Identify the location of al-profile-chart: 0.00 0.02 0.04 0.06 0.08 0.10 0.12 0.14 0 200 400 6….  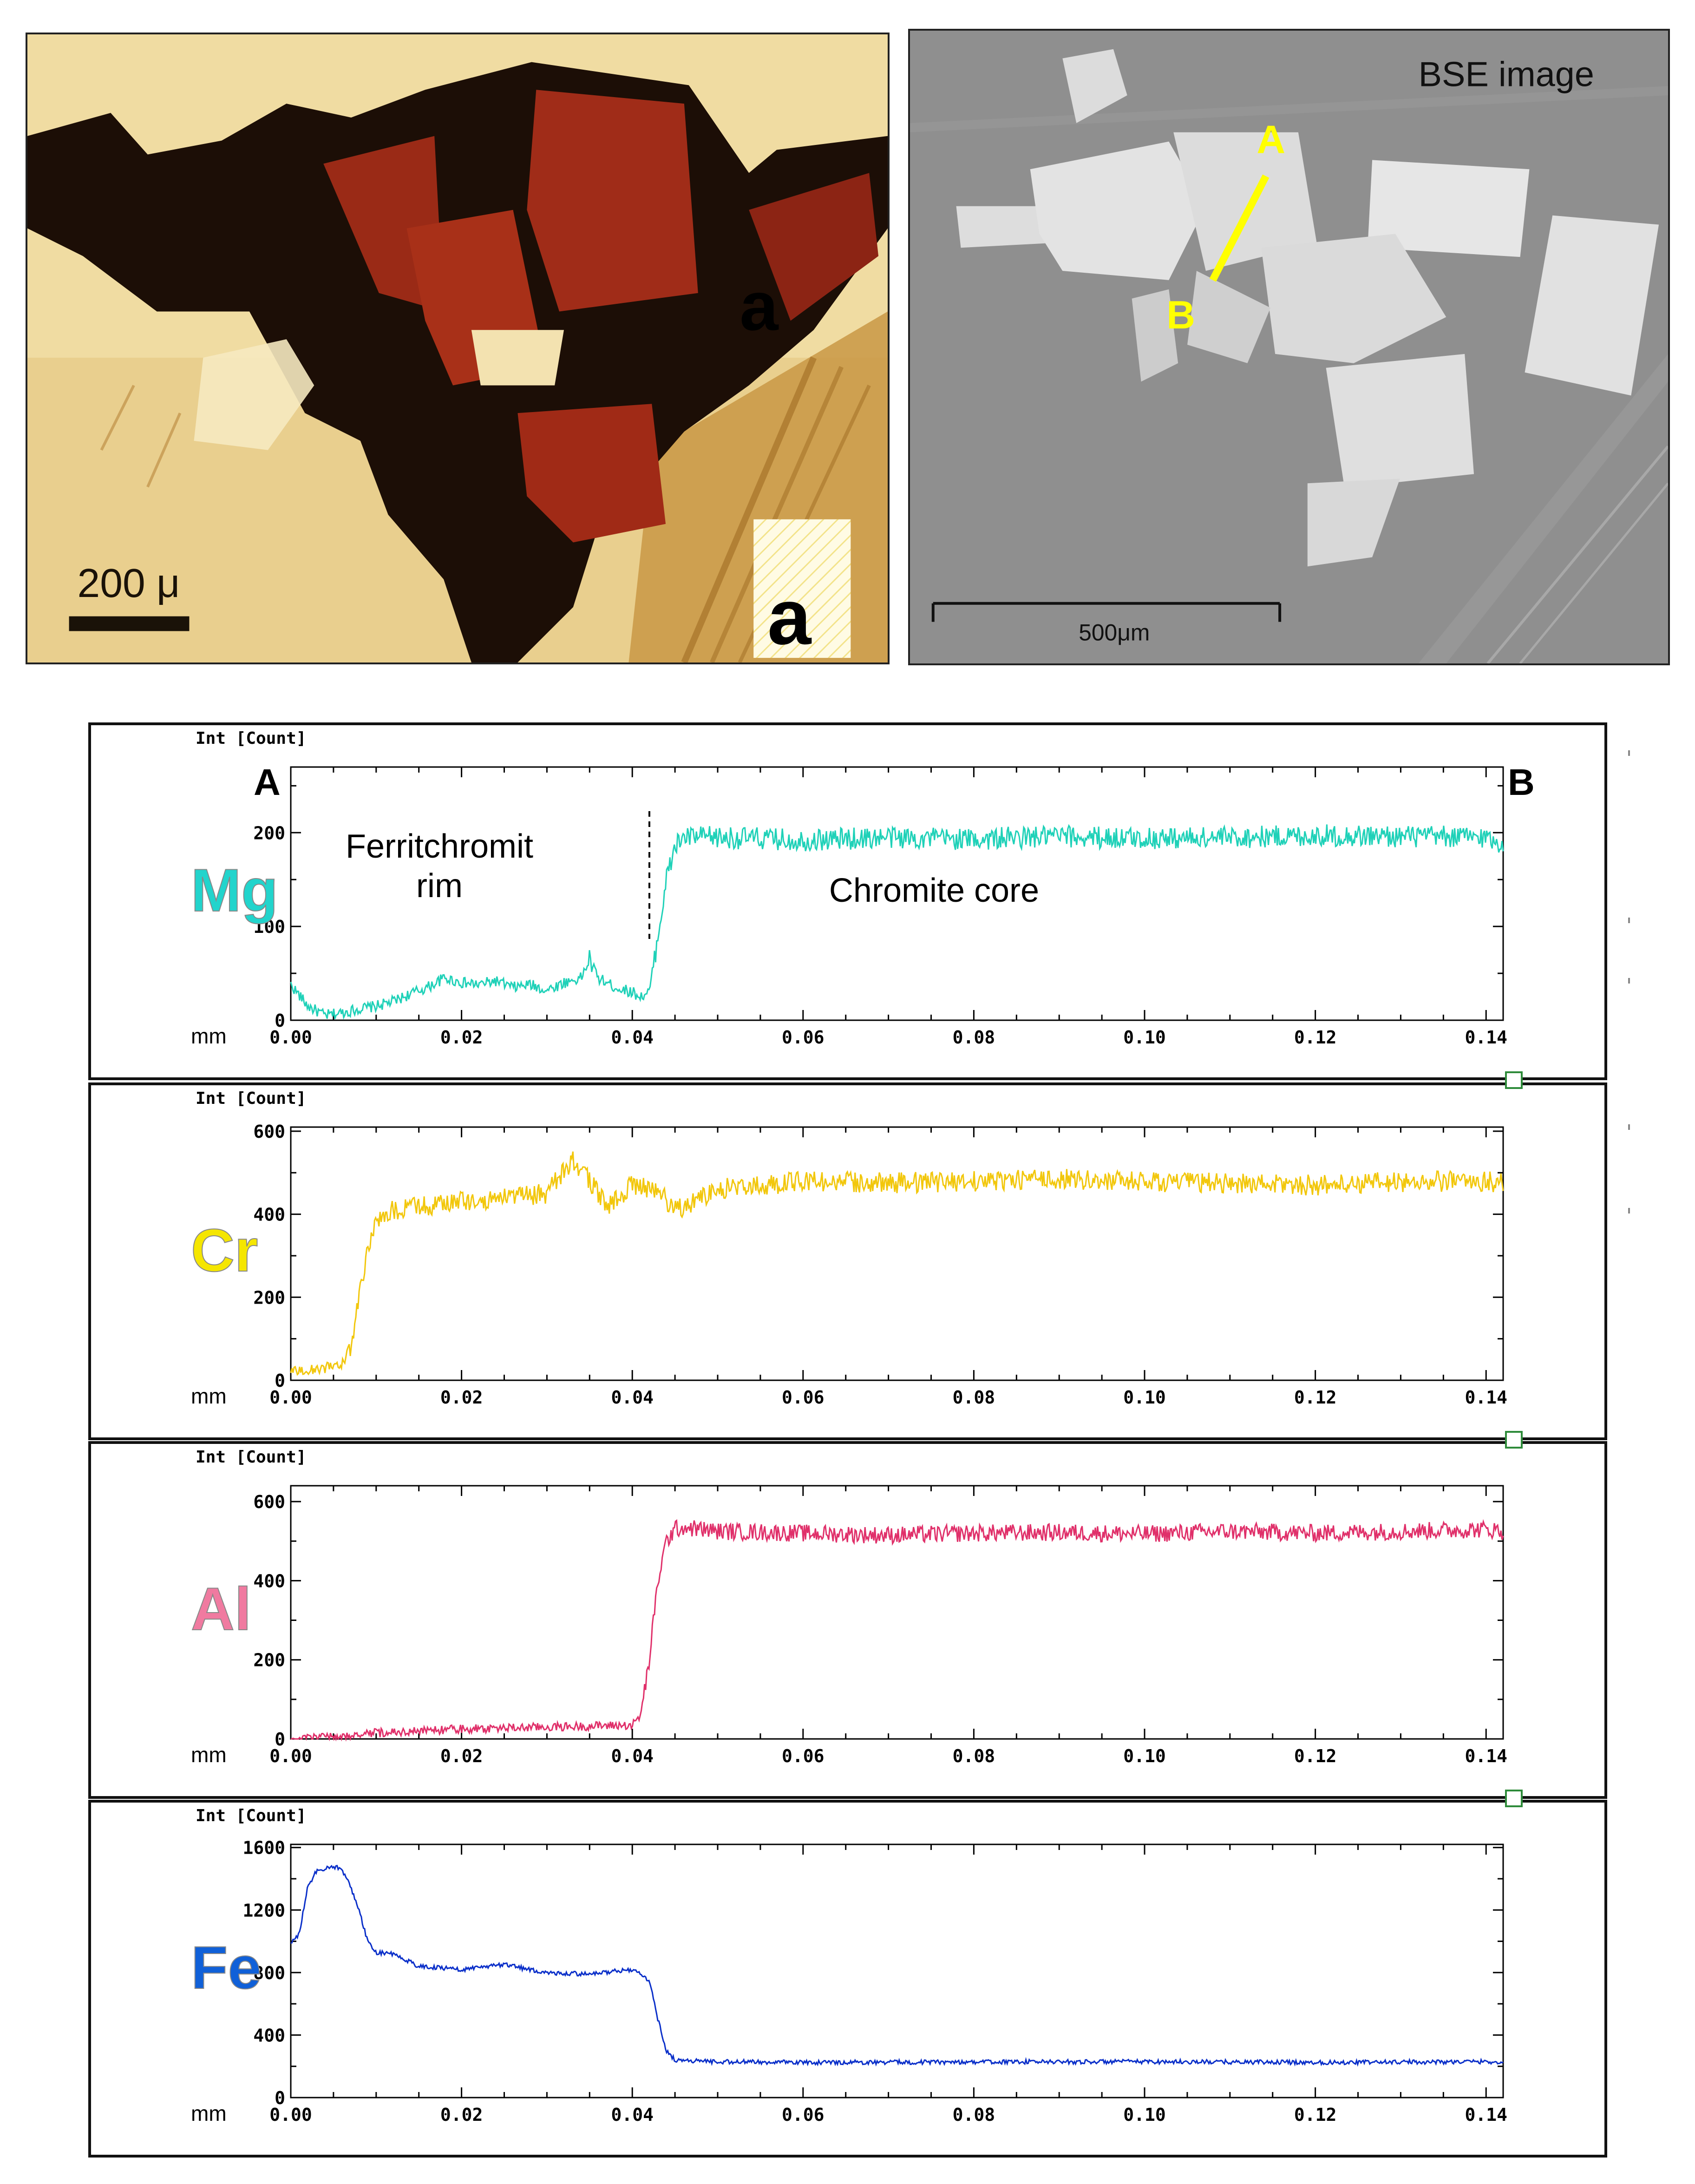
(848, 1607).